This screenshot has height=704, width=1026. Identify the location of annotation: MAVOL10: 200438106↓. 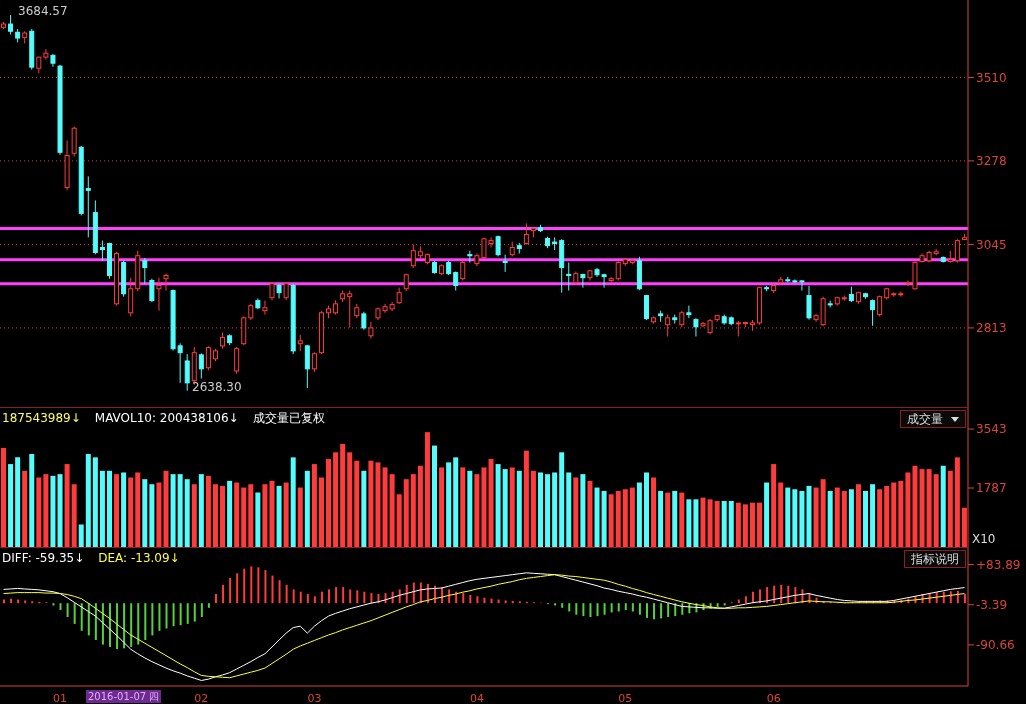
(166, 418).